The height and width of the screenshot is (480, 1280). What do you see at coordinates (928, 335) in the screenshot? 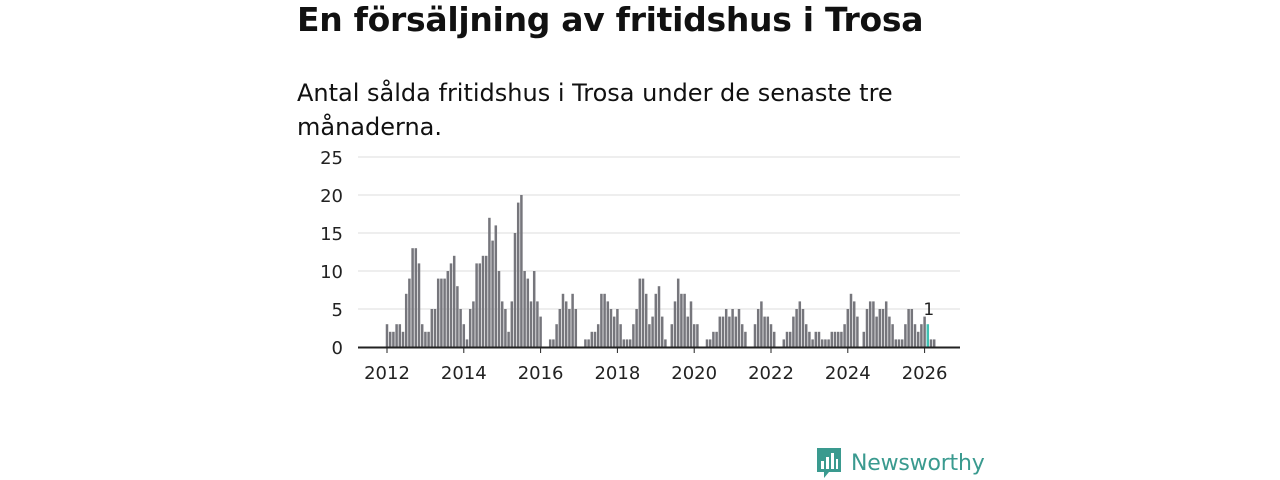
I see `highlighted-bar` at bounding box center [928, 335].